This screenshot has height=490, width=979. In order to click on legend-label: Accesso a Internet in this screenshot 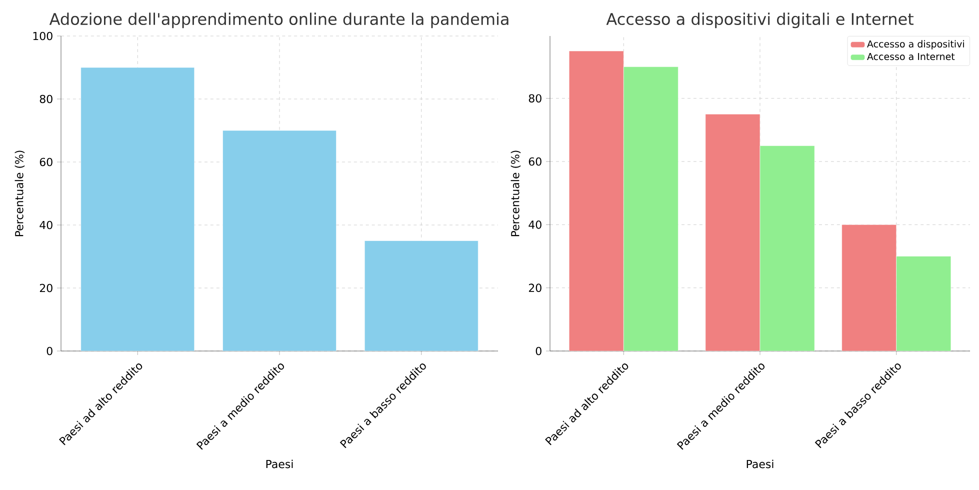, I will do `click(911, 56)`.